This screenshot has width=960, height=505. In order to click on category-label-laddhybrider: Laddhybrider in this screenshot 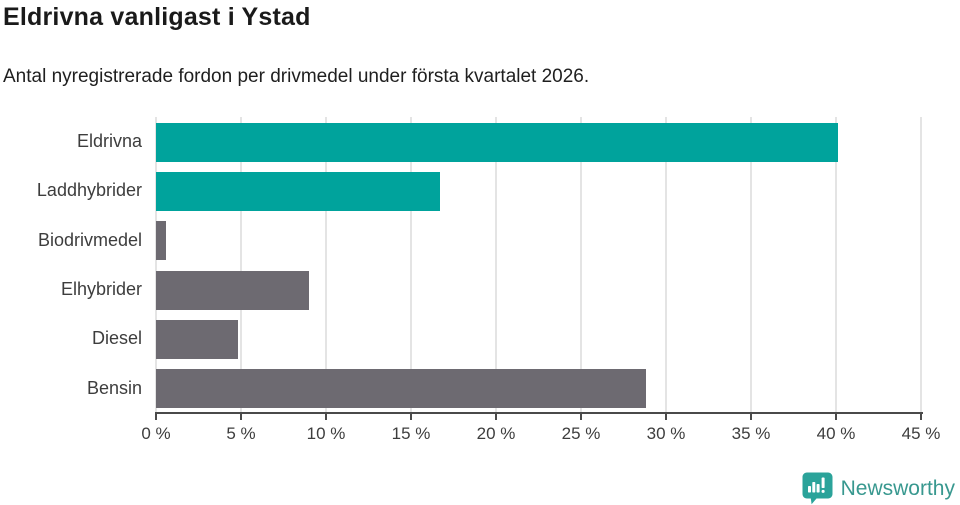, I will do `click(89, 190)`.